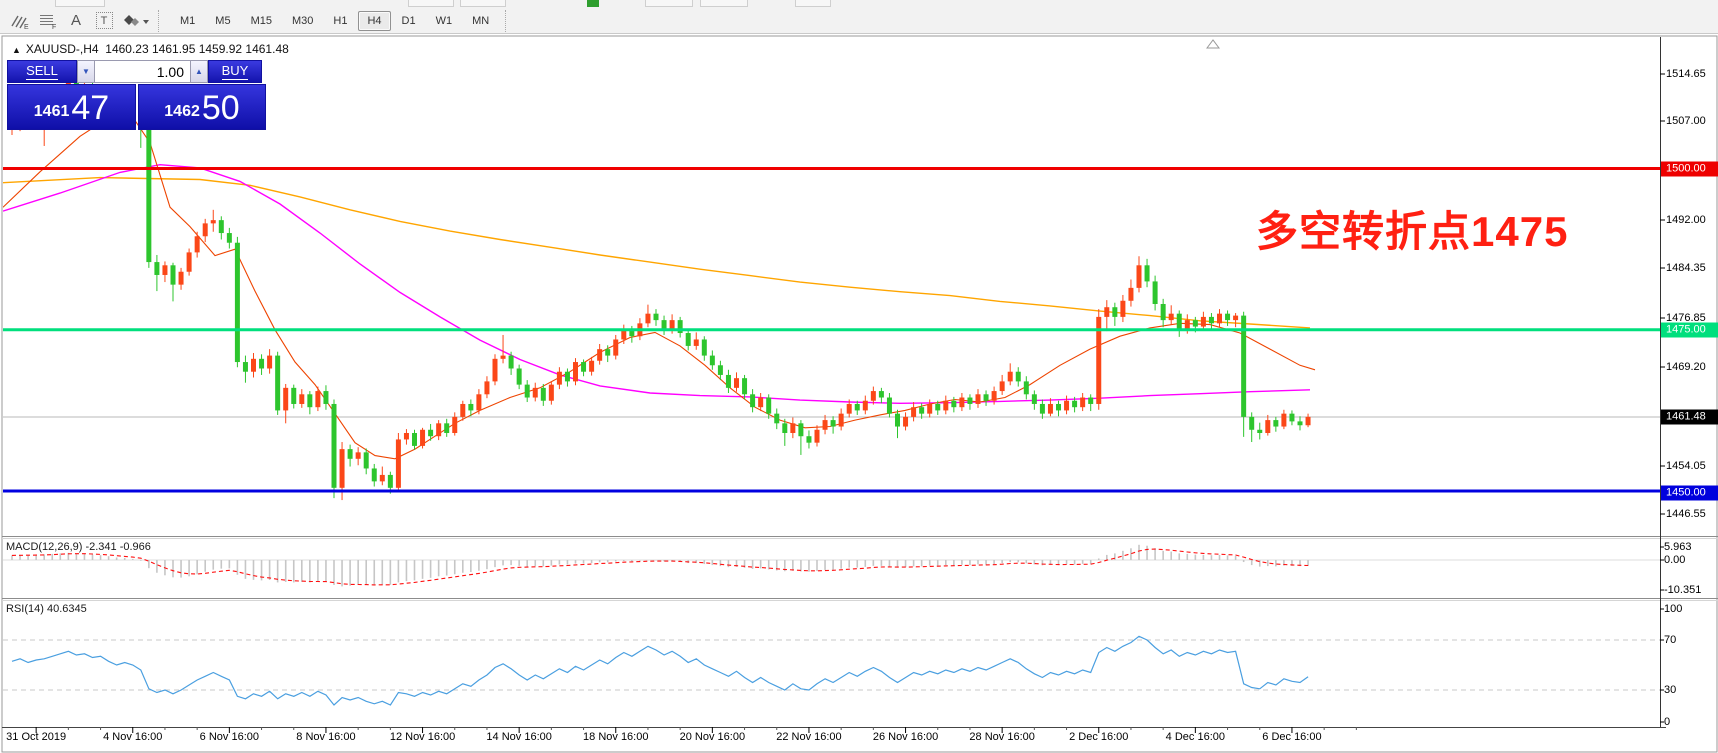  What do you see at coordinates (104, 21) in the screenshot?
I see `text-box-icon: T` at bounding box center [104, 21].